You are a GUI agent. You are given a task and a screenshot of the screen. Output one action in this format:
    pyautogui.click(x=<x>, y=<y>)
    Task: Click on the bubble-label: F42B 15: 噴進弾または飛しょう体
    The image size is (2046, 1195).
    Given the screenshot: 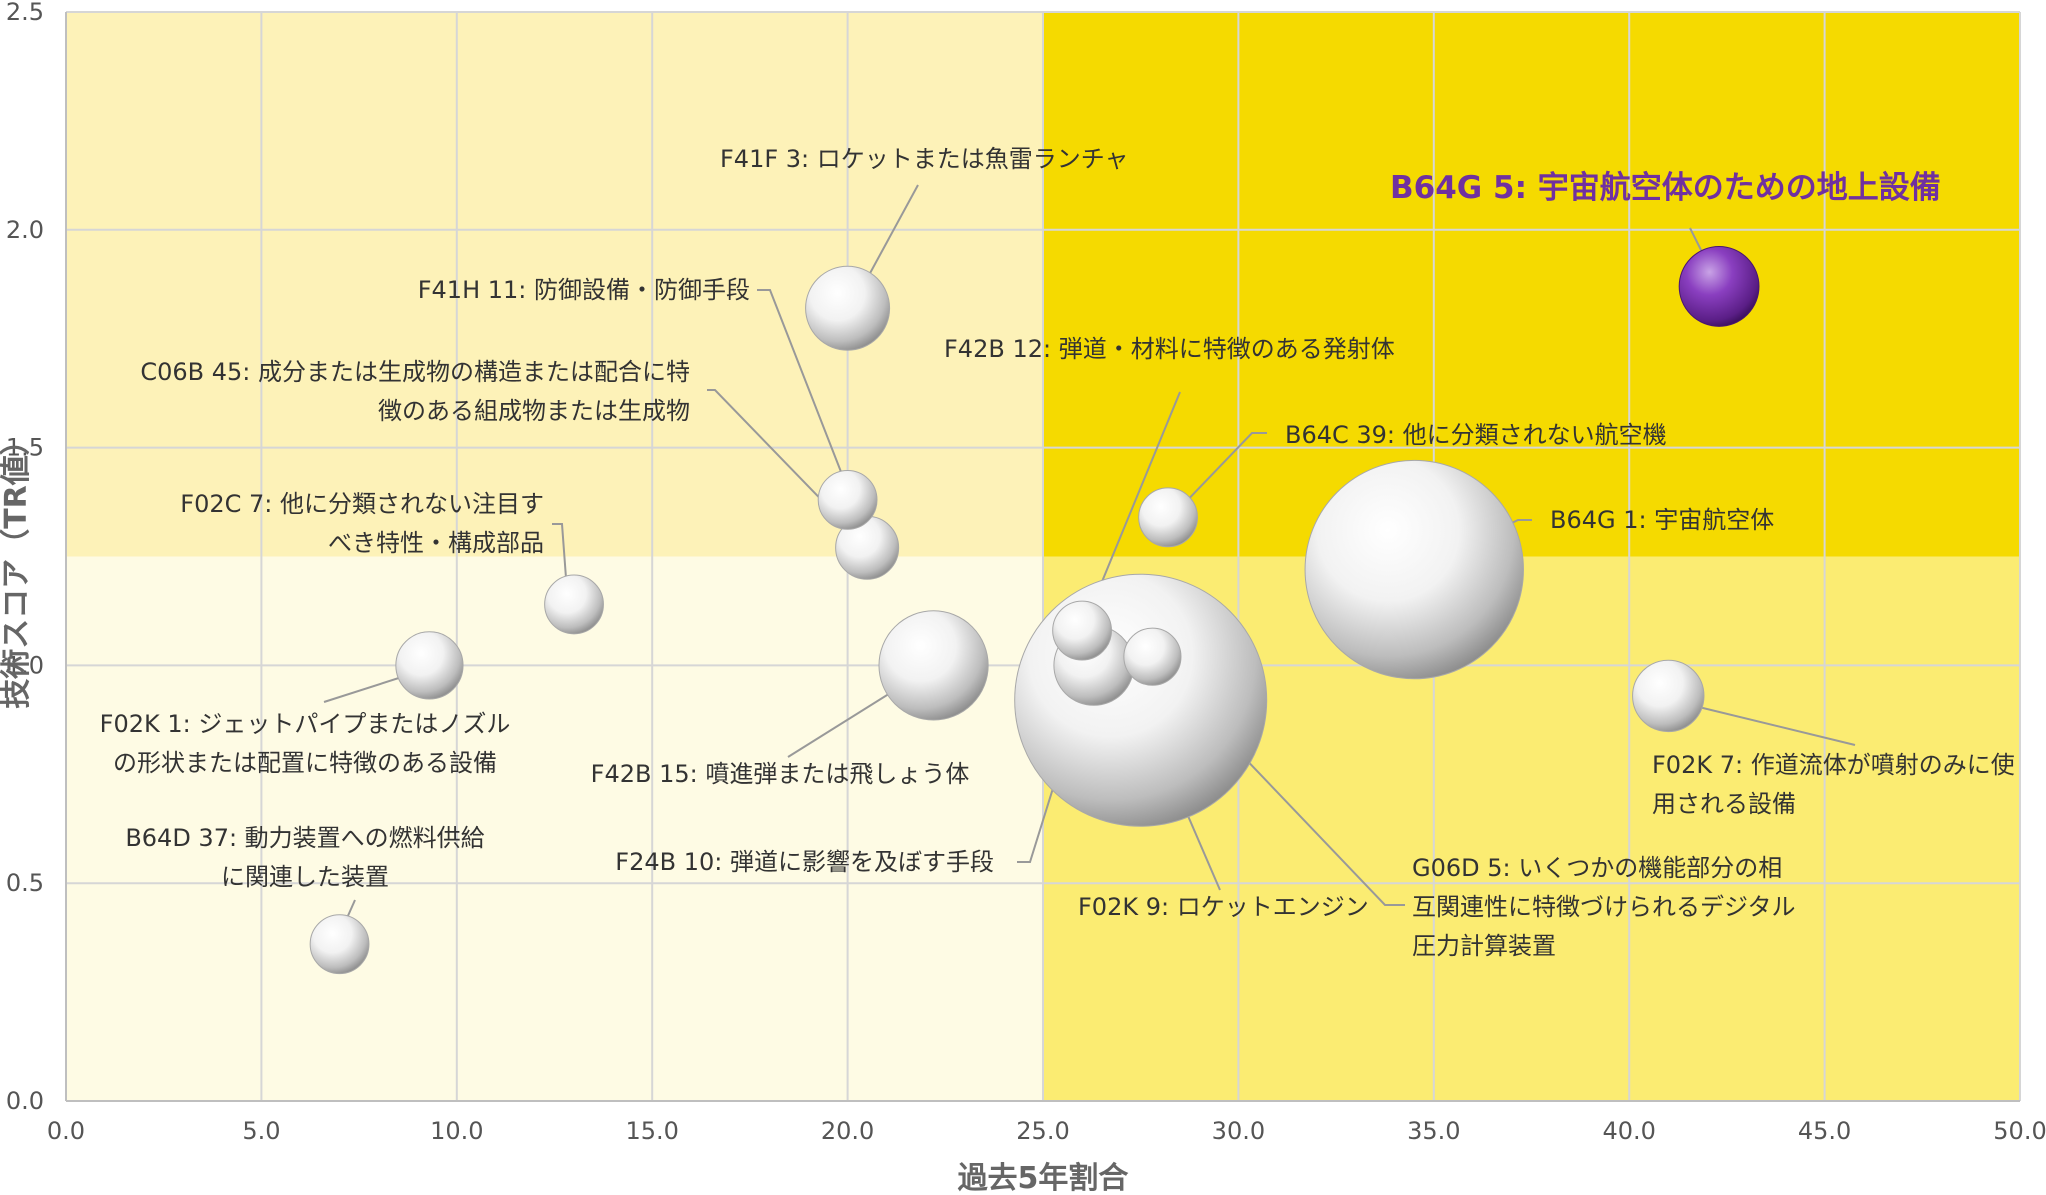 What is the action you would take?
    pyautogui.click(x=780, y=774)
    